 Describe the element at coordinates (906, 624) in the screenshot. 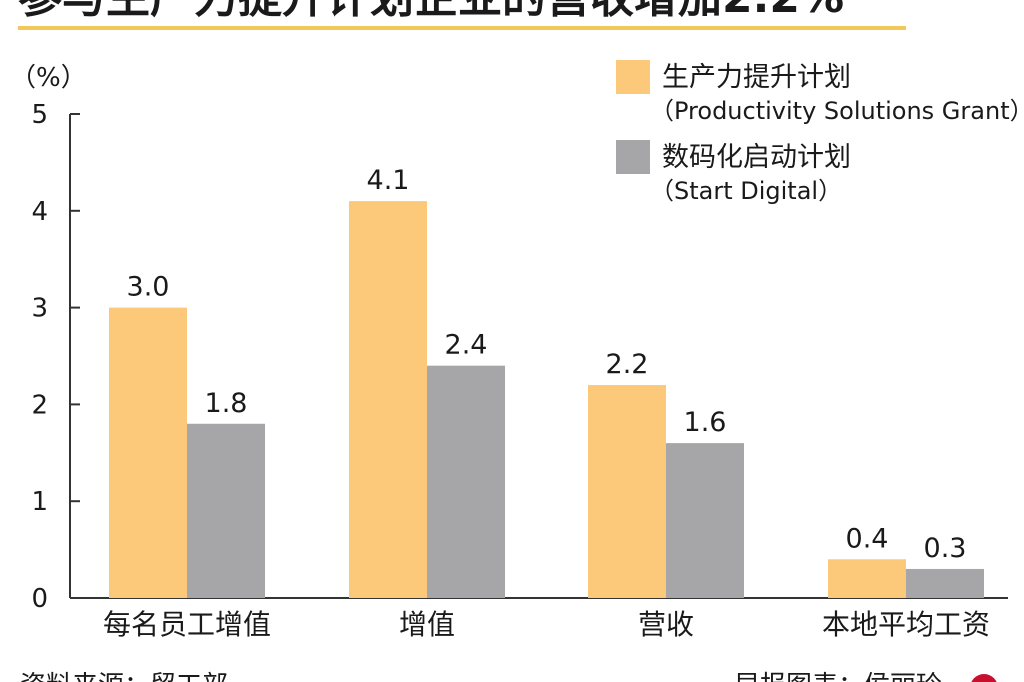

I see `x-category-label: 本地平均工资` at that location.